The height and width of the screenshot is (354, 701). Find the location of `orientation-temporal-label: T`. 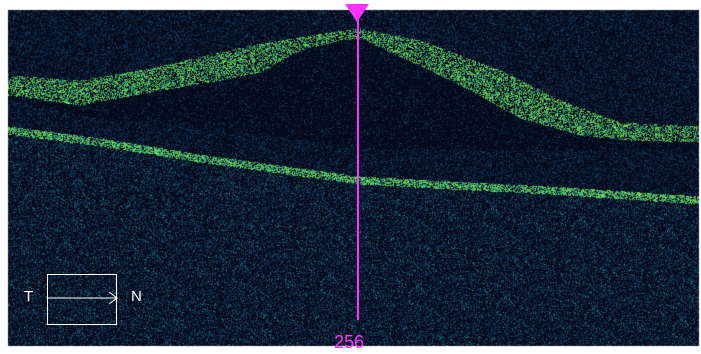

orientation-temporal-label: T is located at coordinates (29, 296).